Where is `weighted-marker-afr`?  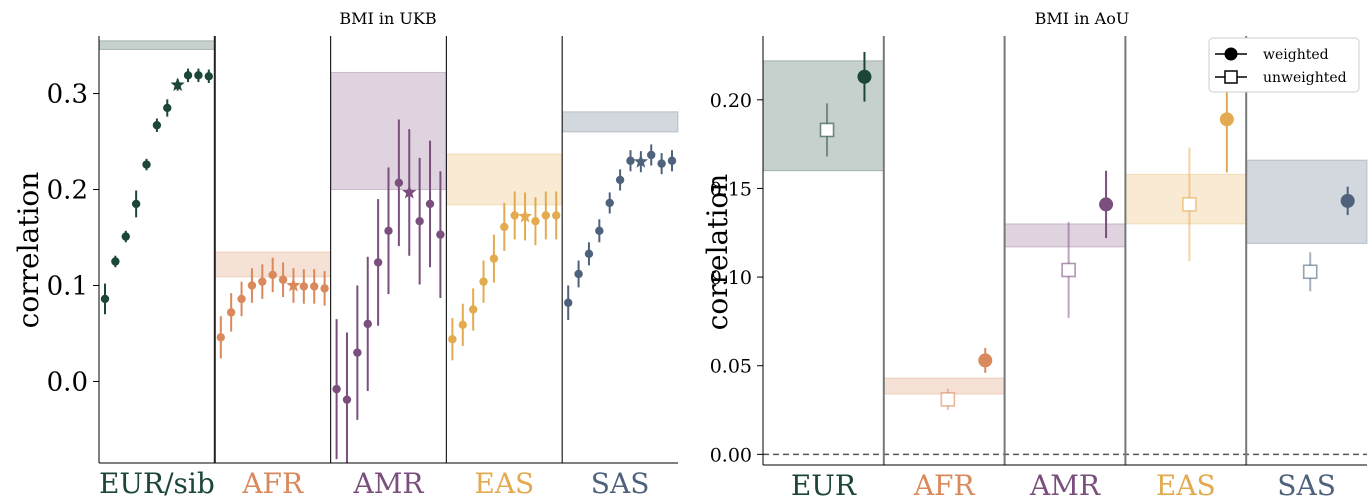
weighted-marker-afr is located at coordinates (985, 360).